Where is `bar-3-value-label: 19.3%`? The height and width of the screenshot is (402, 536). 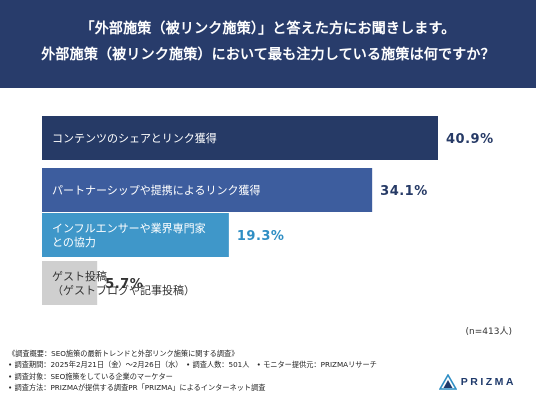 bar-3-value-label: 19.3% is located at coordinates (261, 236).